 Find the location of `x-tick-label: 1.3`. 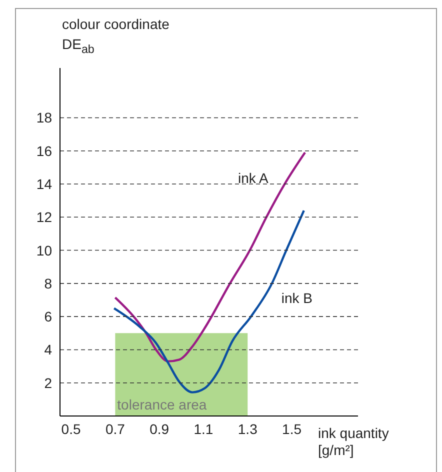

x-tick-label: 1.3 is located at coordinates (248, 428).